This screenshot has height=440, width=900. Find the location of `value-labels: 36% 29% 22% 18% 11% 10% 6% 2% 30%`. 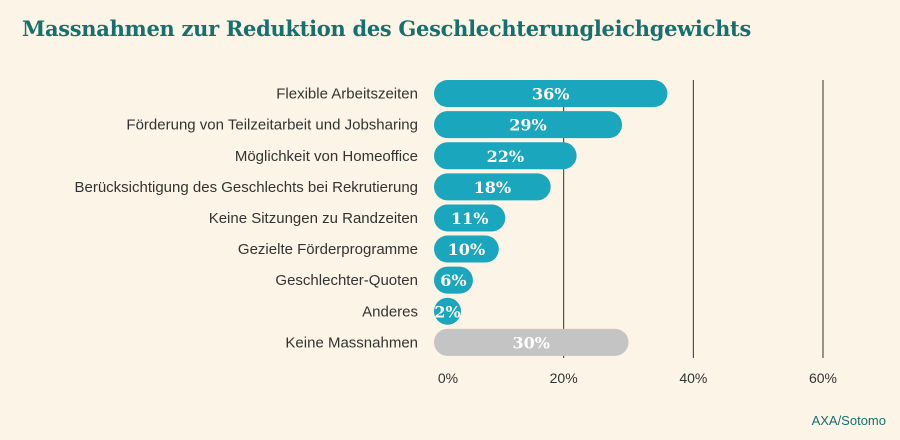

value-labels: 36% 29% 22% 18% 11% 10% 6% 2% 30% is located at coordinates (501, 219).